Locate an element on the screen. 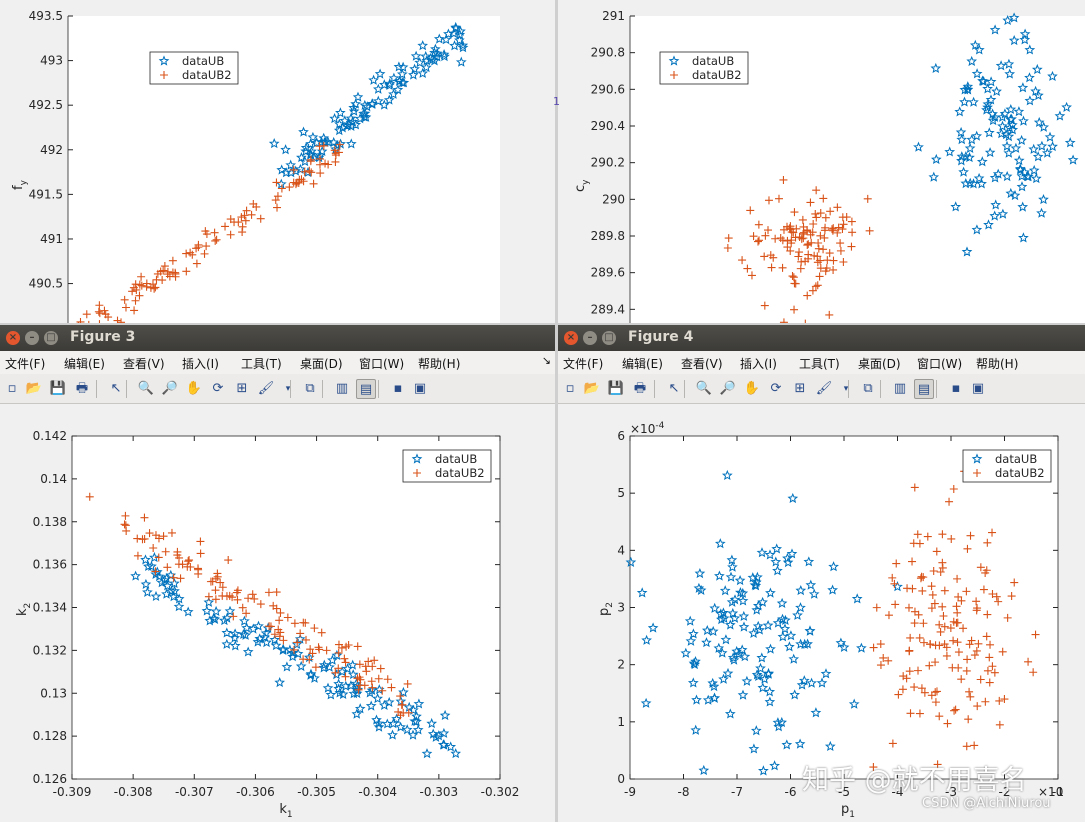 The height and width of the screenshot is (822, 1085). figure-4-titlebar: × – □ Figure 4 is located at coordinates (821, 338).